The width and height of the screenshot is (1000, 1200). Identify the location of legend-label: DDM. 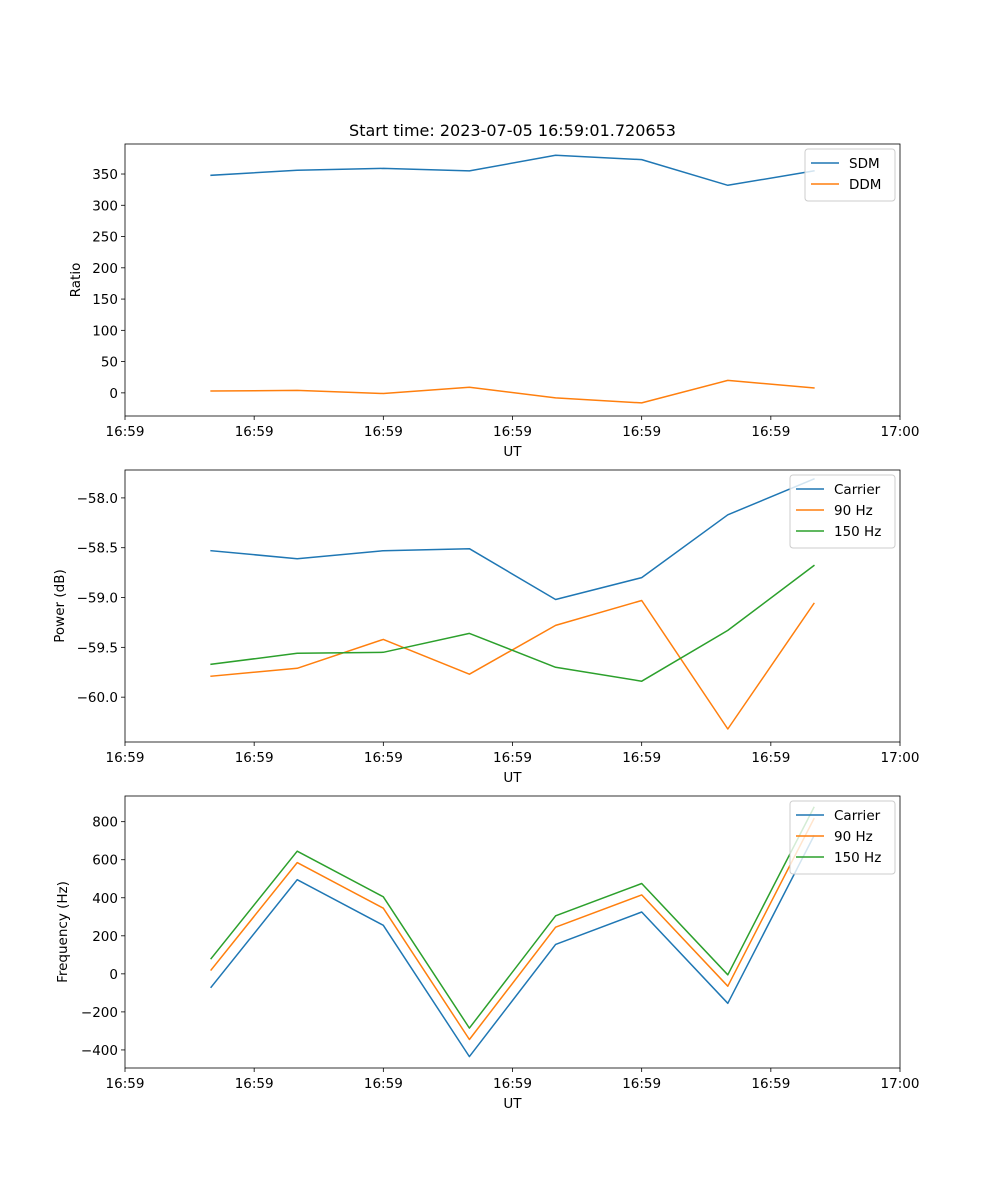
(865, 185).